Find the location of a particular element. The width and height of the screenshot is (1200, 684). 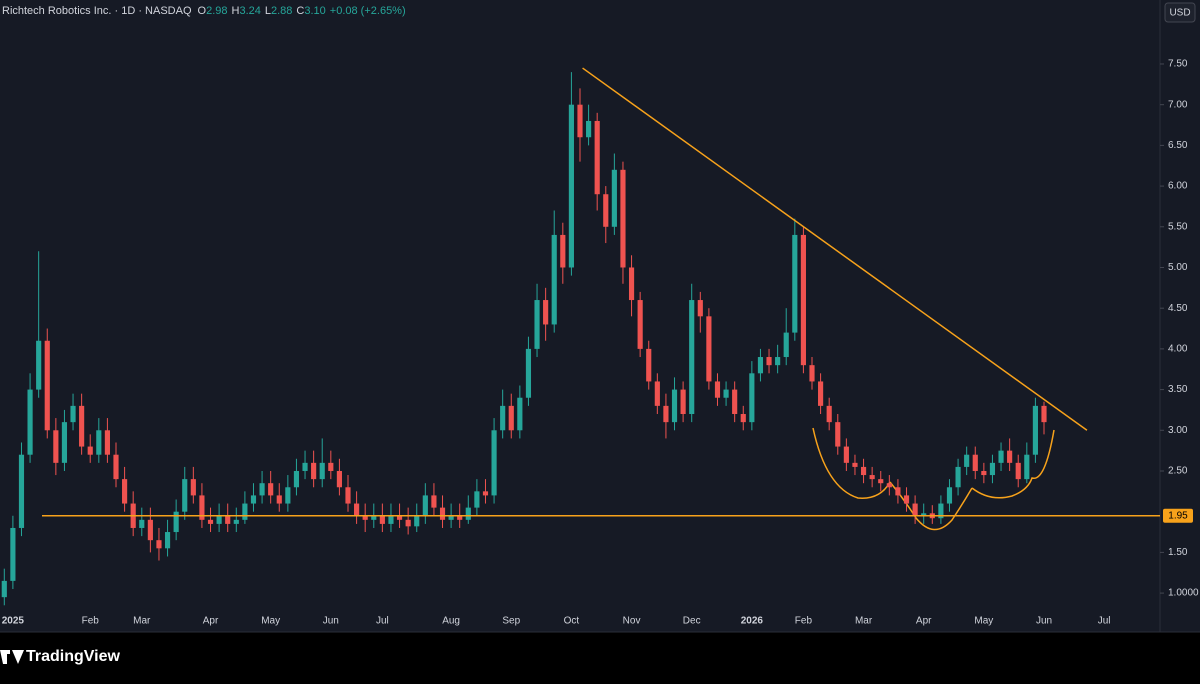

ohlc-value: 2.88 is located at coordinates (281, 11).